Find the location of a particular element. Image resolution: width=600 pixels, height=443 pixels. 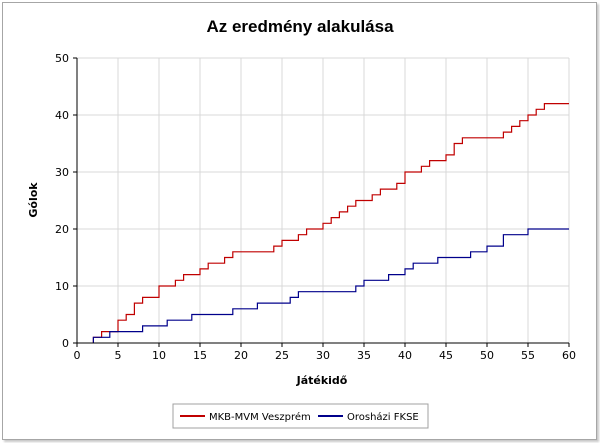

x-tick-label: 5 is located at coordinates (118, 355).